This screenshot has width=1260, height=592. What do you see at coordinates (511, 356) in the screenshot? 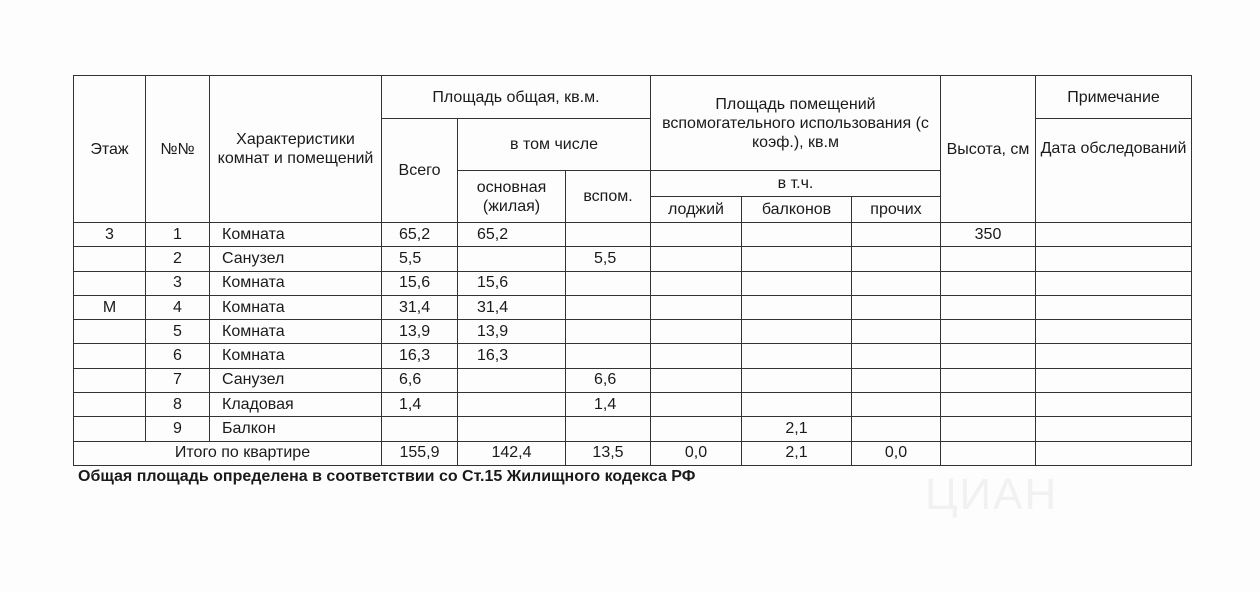
I see `cell-main: 16,3` at bounding box center [511, 356].